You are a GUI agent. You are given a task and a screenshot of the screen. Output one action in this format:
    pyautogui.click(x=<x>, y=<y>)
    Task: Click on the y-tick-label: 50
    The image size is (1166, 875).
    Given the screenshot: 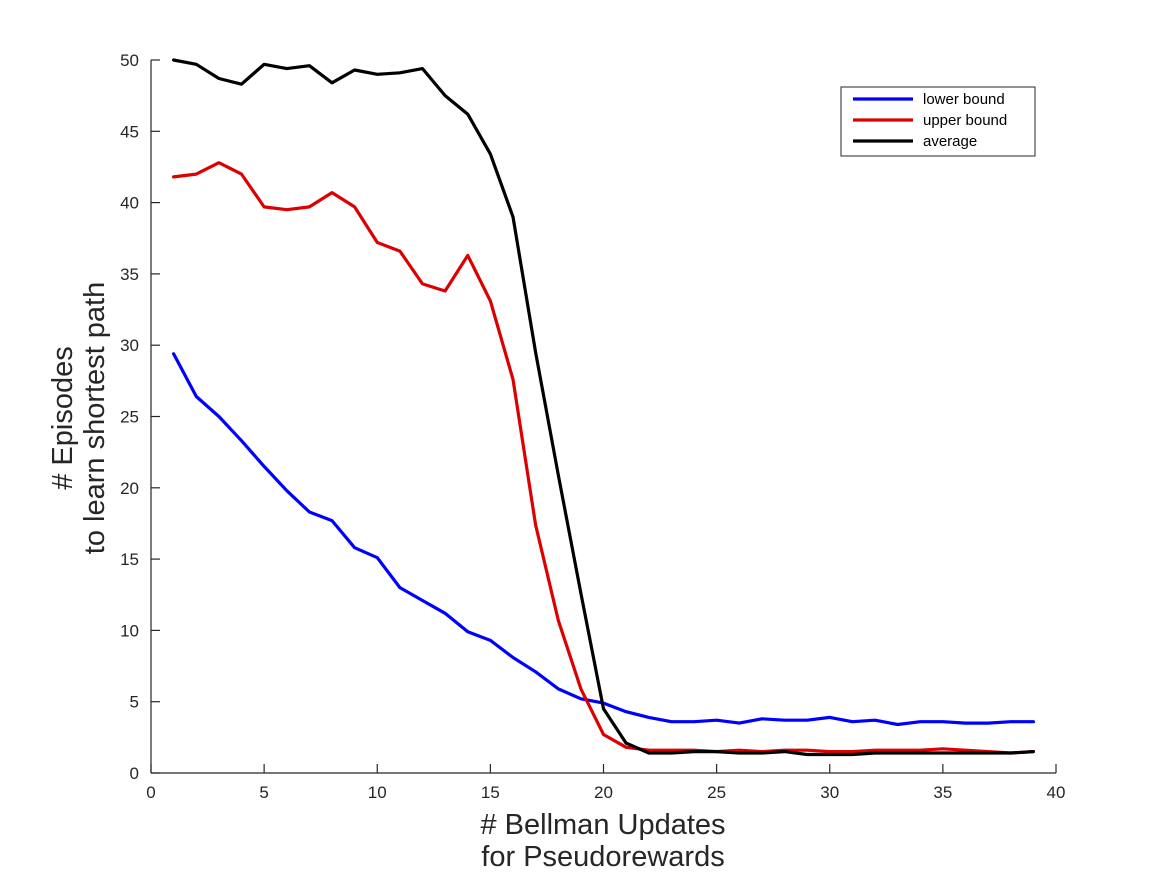 What is the action you would take?
    pyautogui.click(x=129, y=60)
    